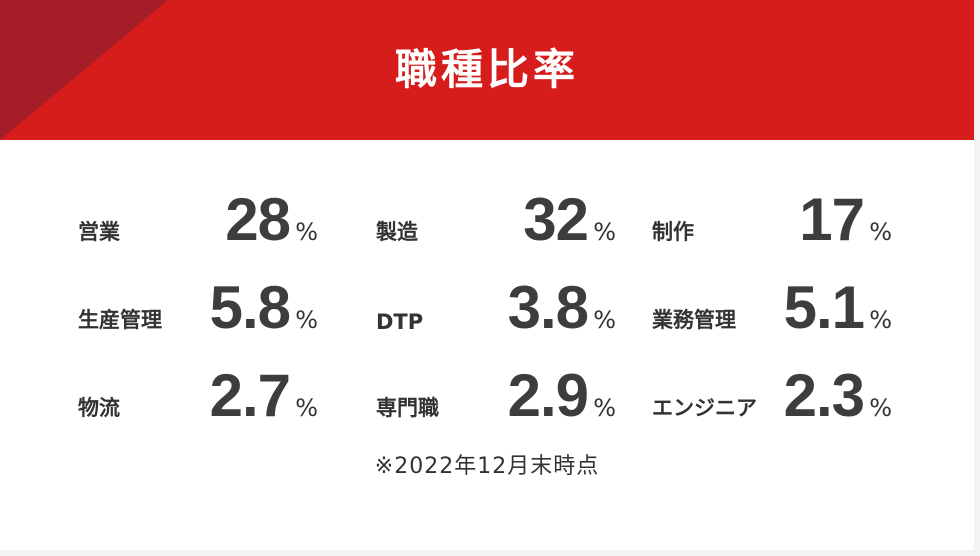  What do you see at coordinates (397, 232) in the screenshot?
I see `stat-label: 製造` at bounding box center [397, 232].